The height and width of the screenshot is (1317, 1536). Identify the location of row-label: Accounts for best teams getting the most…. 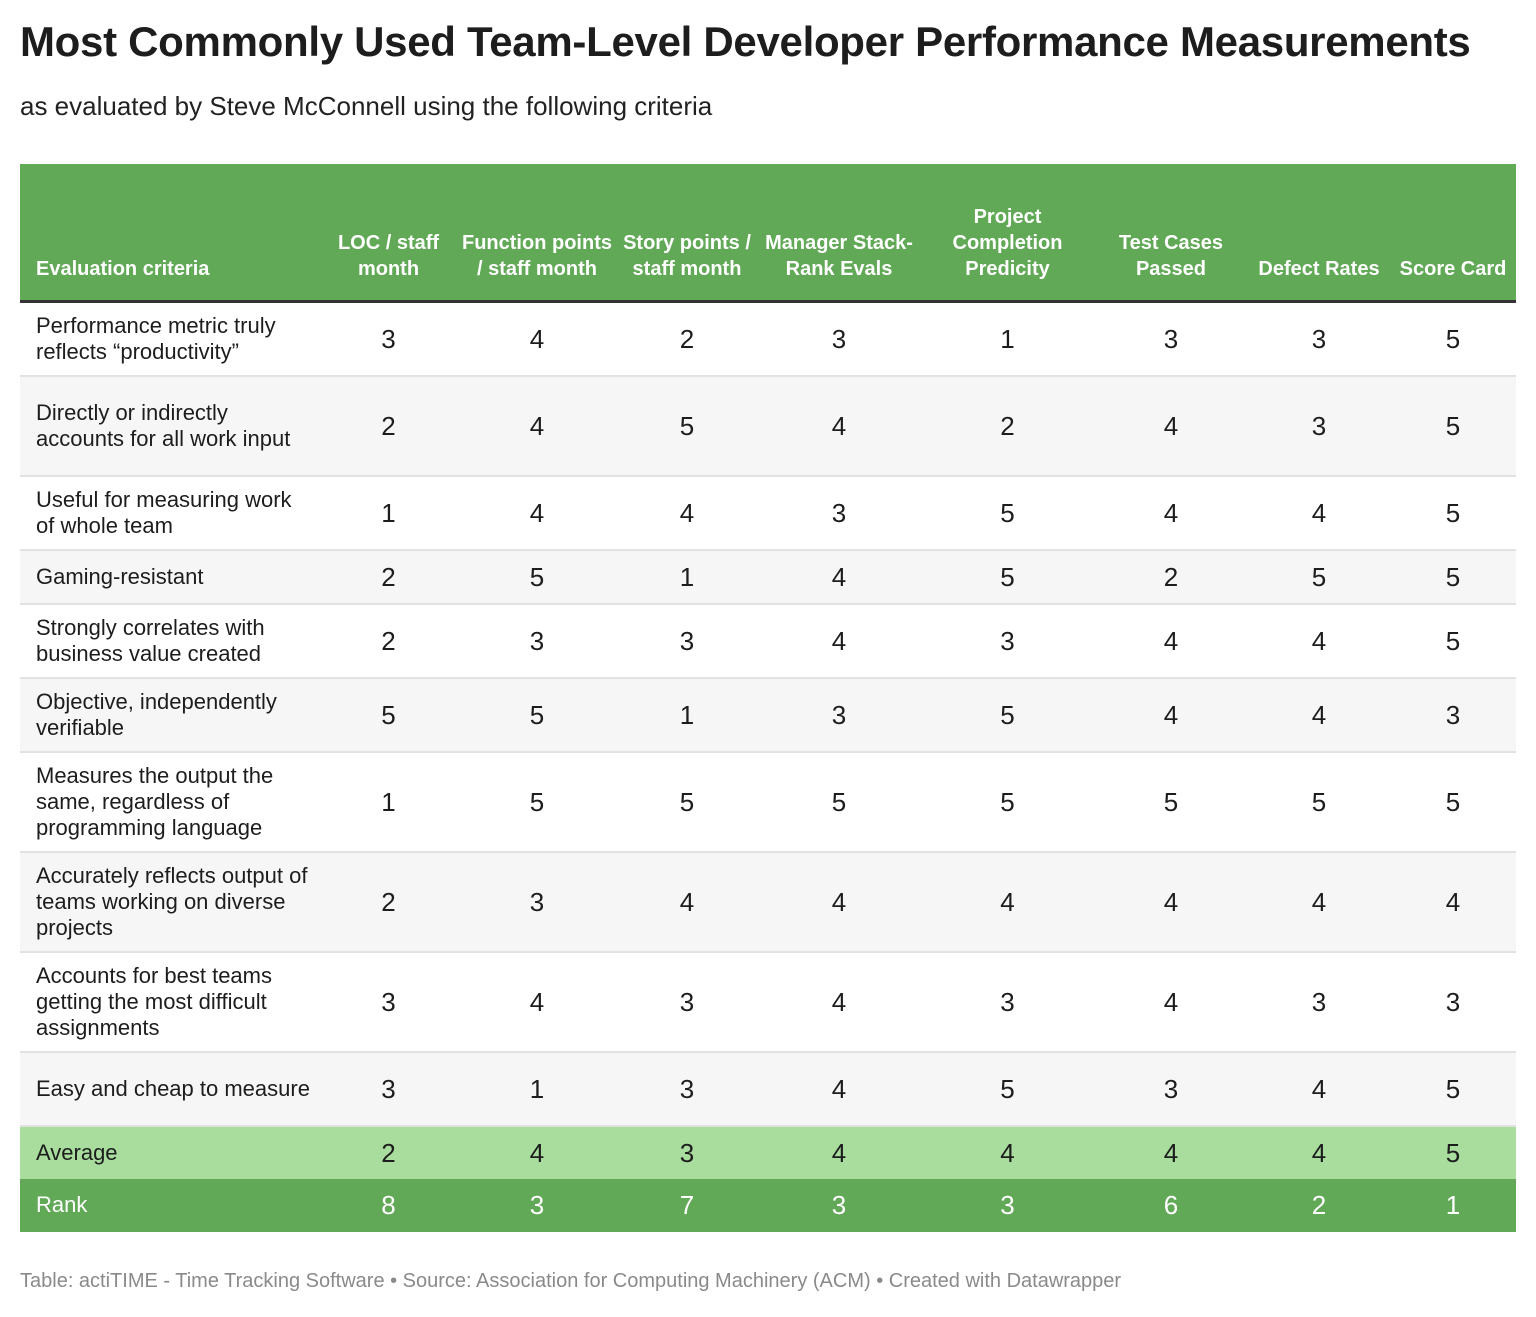
(170, 1002).